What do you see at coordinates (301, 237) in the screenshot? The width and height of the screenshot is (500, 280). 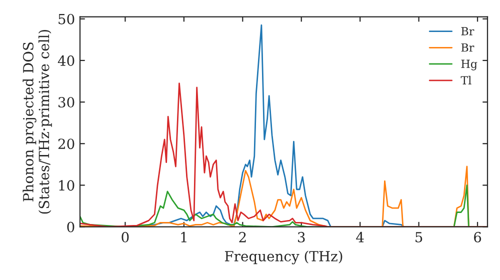 I see `x-tick-label: 3` at bounding box center [301, 237].